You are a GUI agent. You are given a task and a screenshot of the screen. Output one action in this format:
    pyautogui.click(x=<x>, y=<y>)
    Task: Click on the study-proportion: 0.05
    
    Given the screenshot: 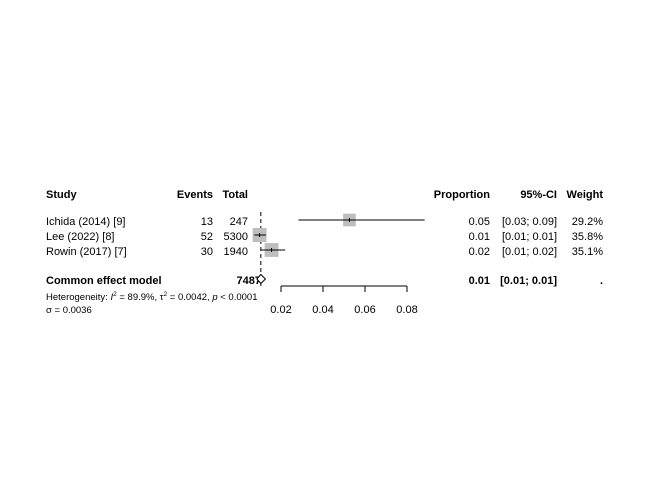 What is the action you would take?
    pyautogui.click(x=479, y=222)
    